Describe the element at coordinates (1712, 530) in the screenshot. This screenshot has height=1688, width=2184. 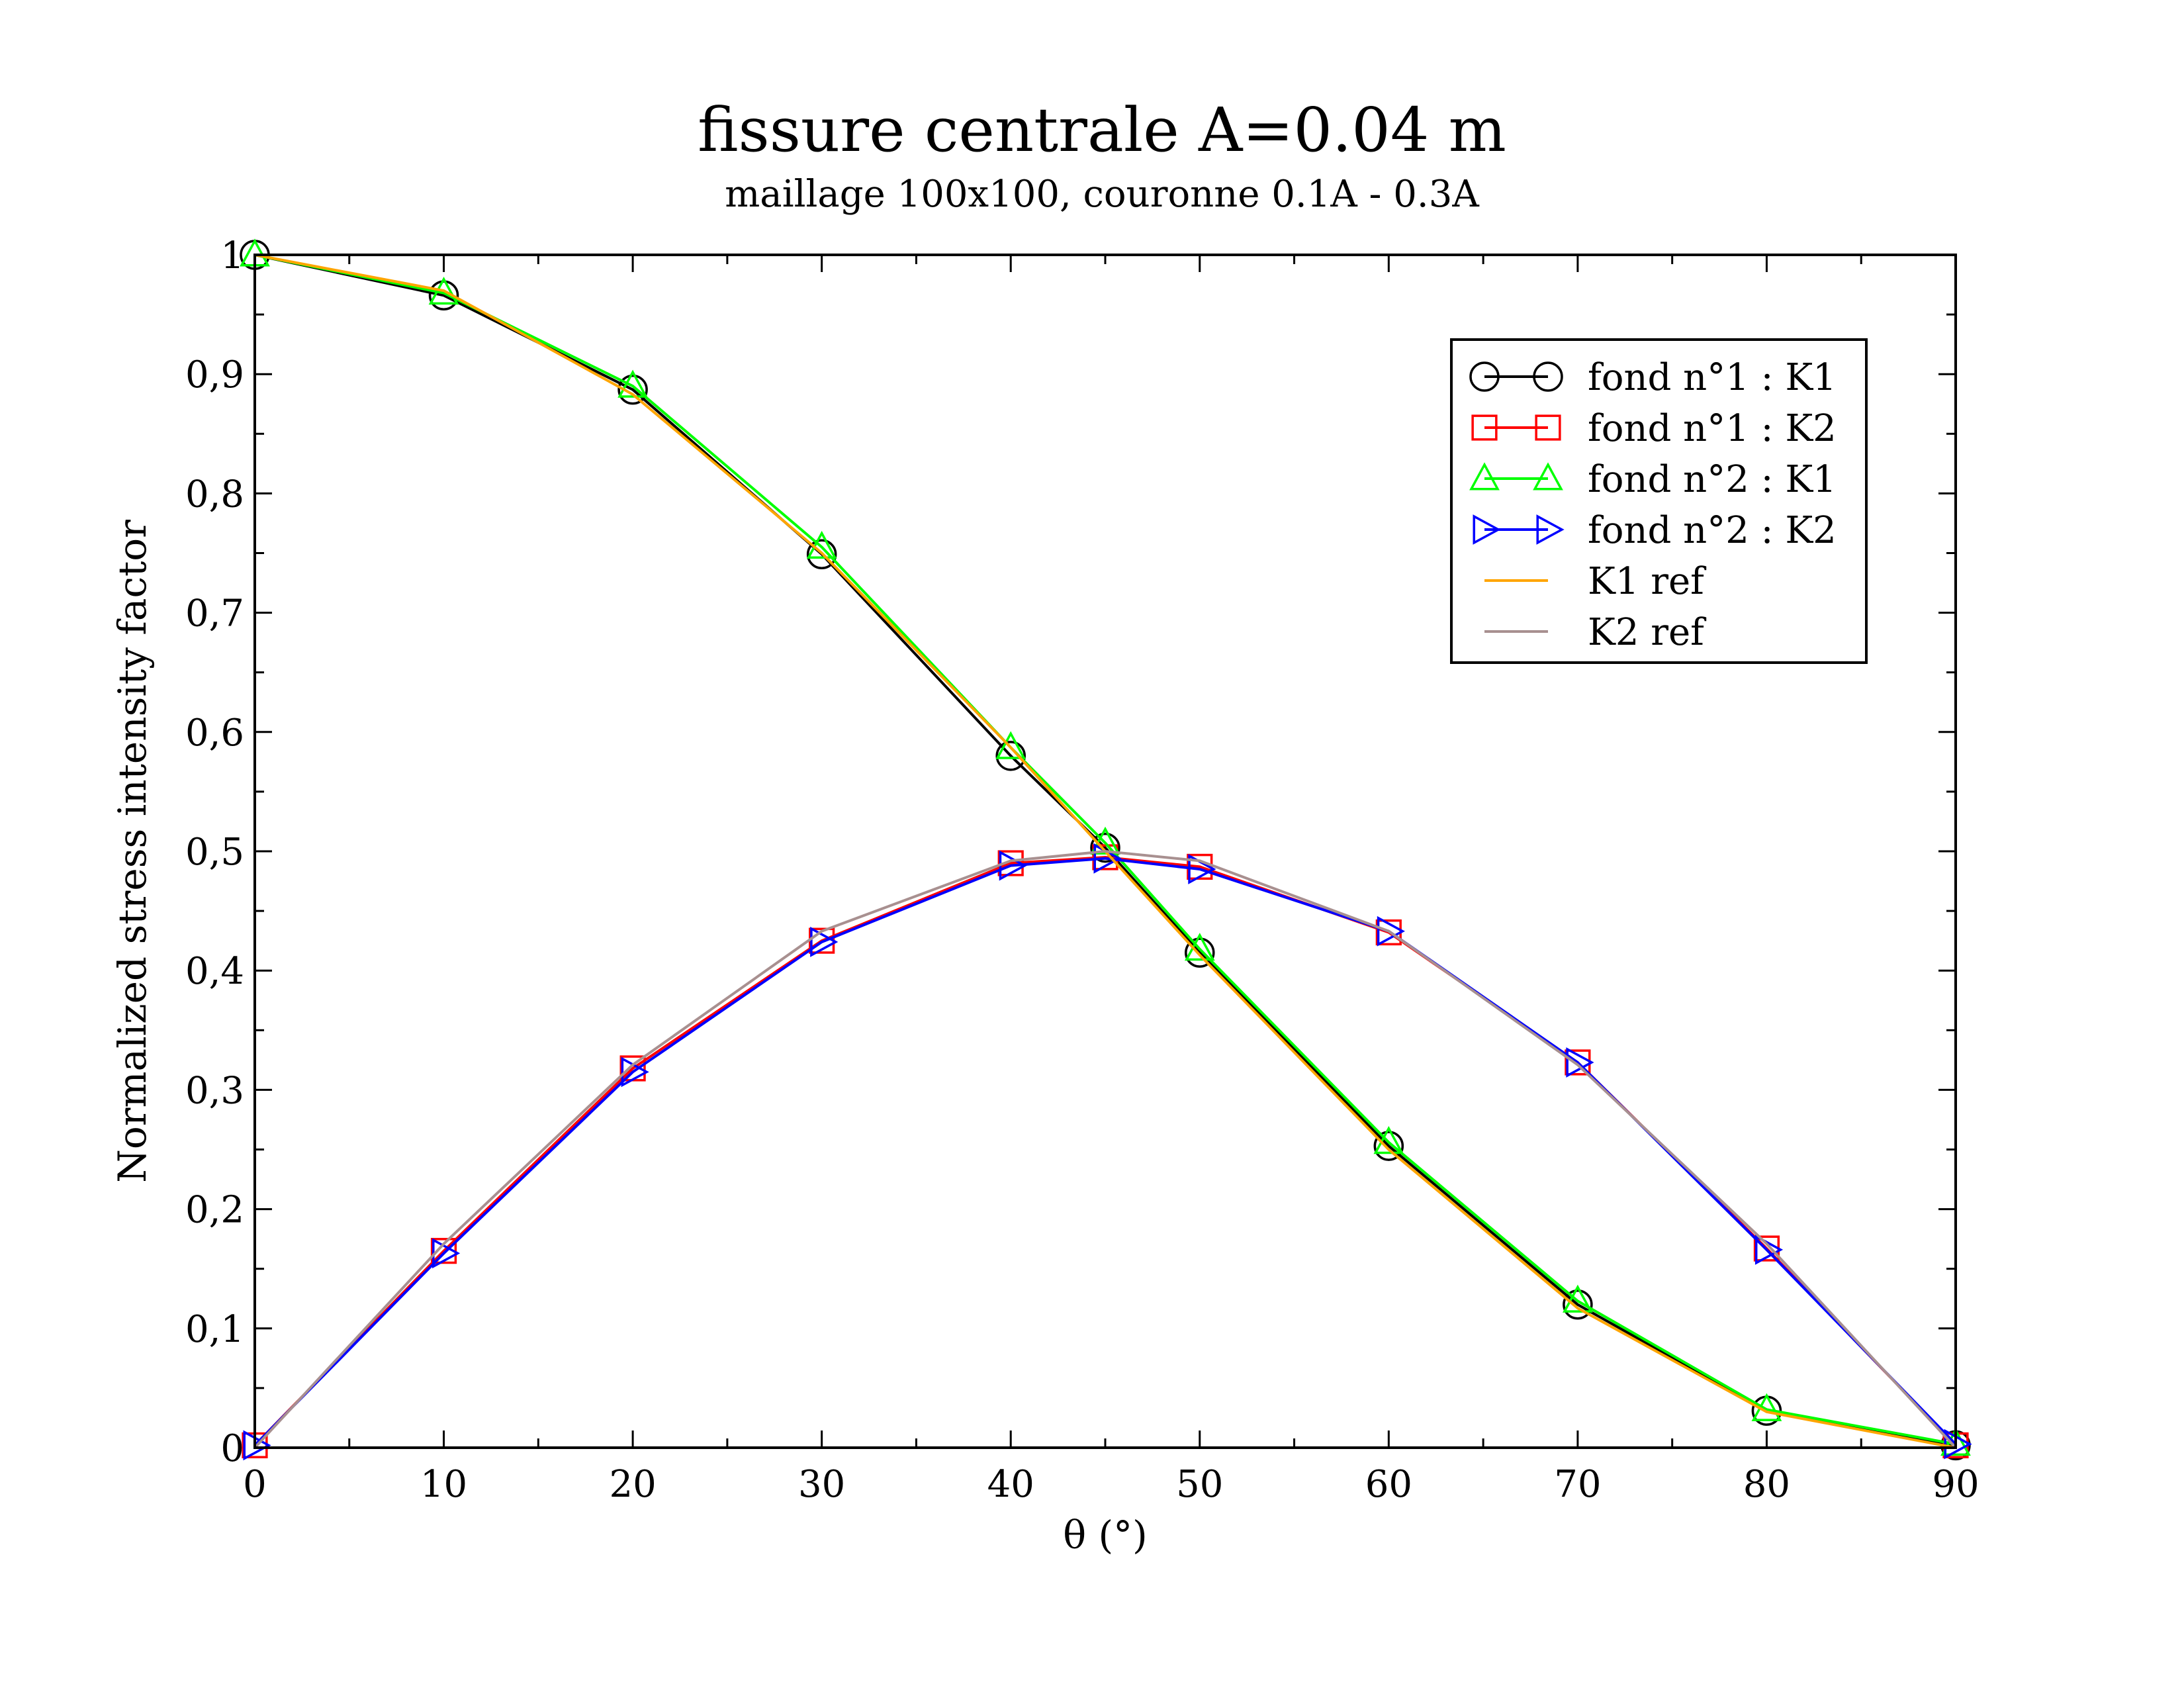
I see `legend-label: fond n°2 : K2` at that location.